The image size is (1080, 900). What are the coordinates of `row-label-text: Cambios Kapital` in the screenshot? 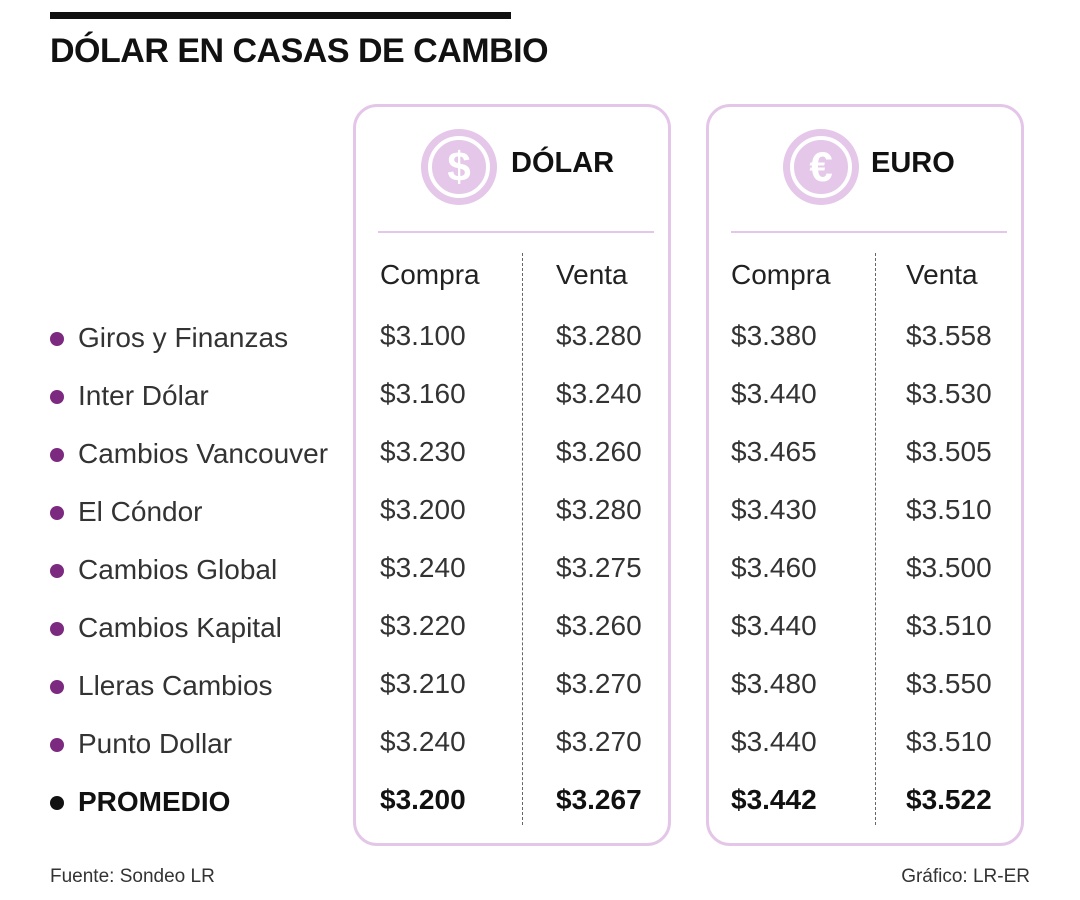 It's located at (180, 627).